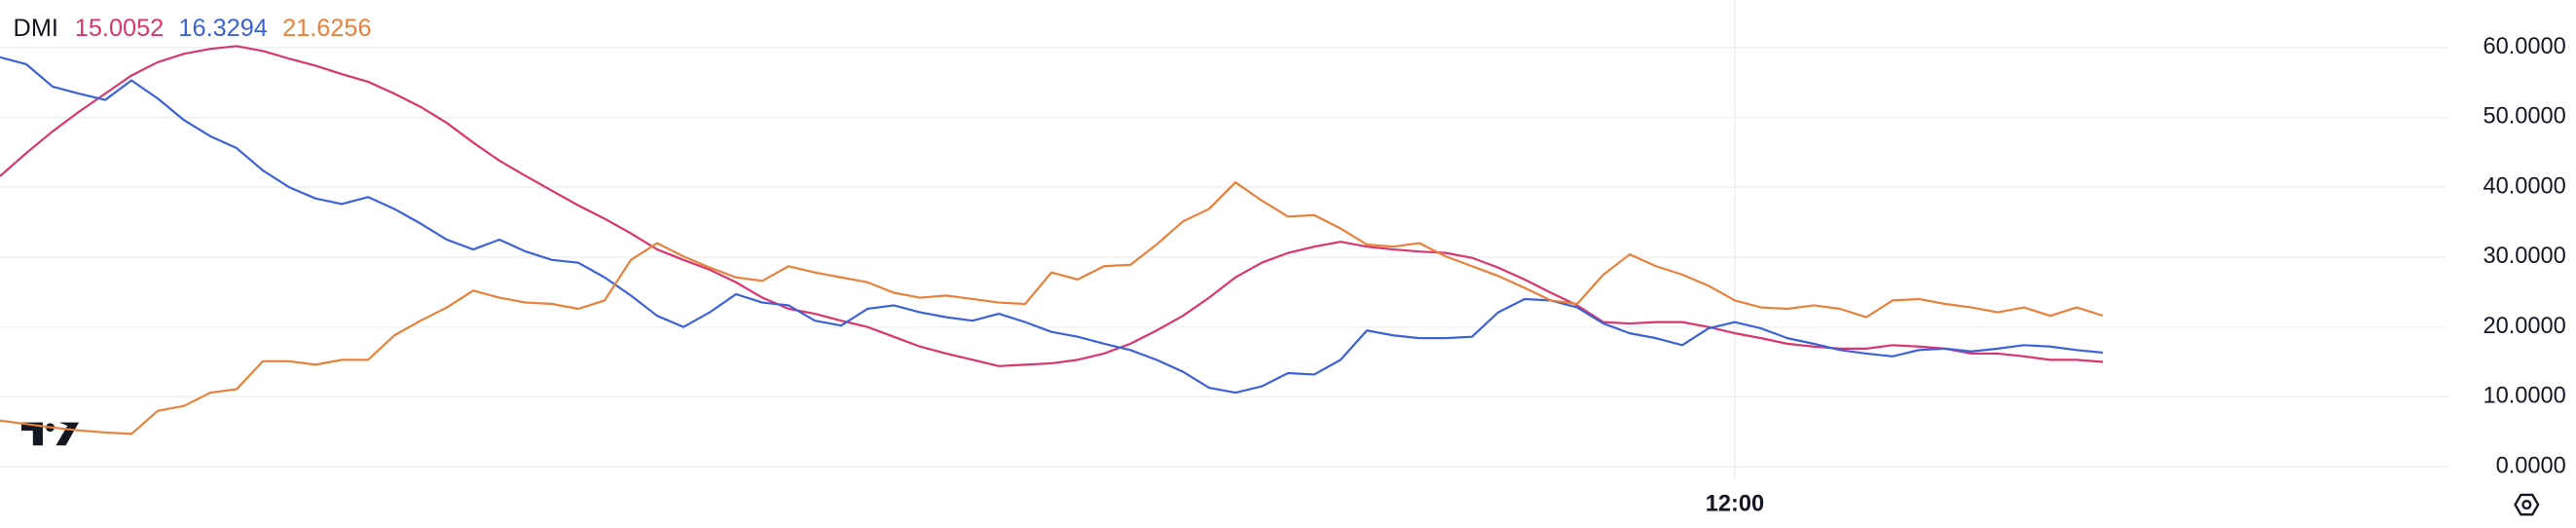 This screenshot has height=528, width=2576. What do you see at coordinates (2524, 327) in the screenshot?
I see `y-tick-label: 20.0000` at bounding box center [2524, 327].